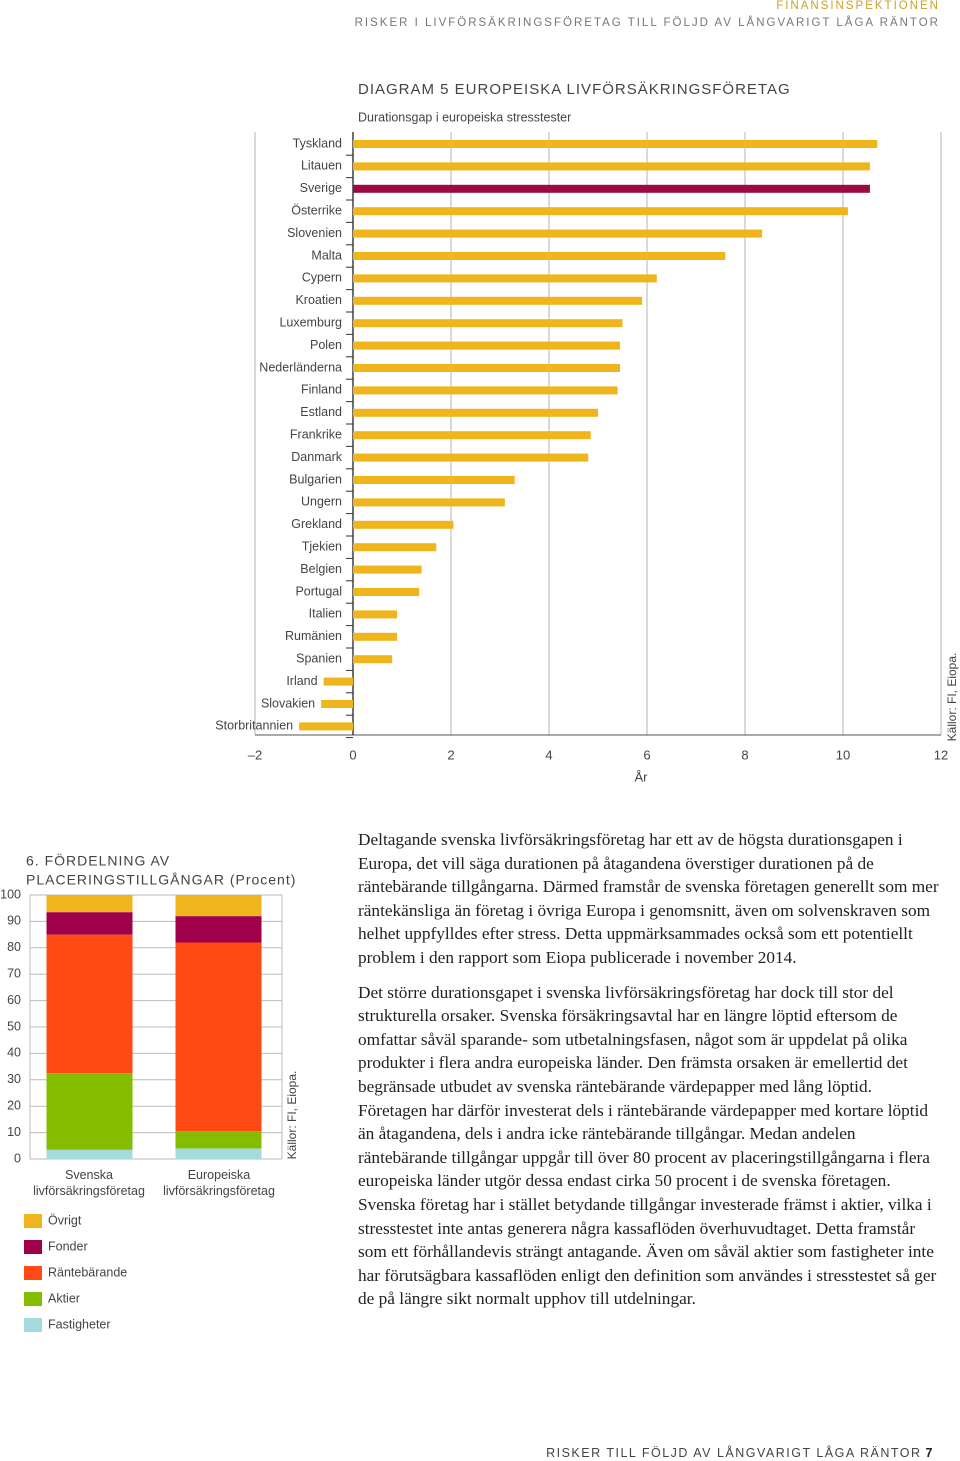 Image resolution: width=960 pixels, height=1461 pixels. I want to click on y-tick-label: Italien, so click(325, 614).